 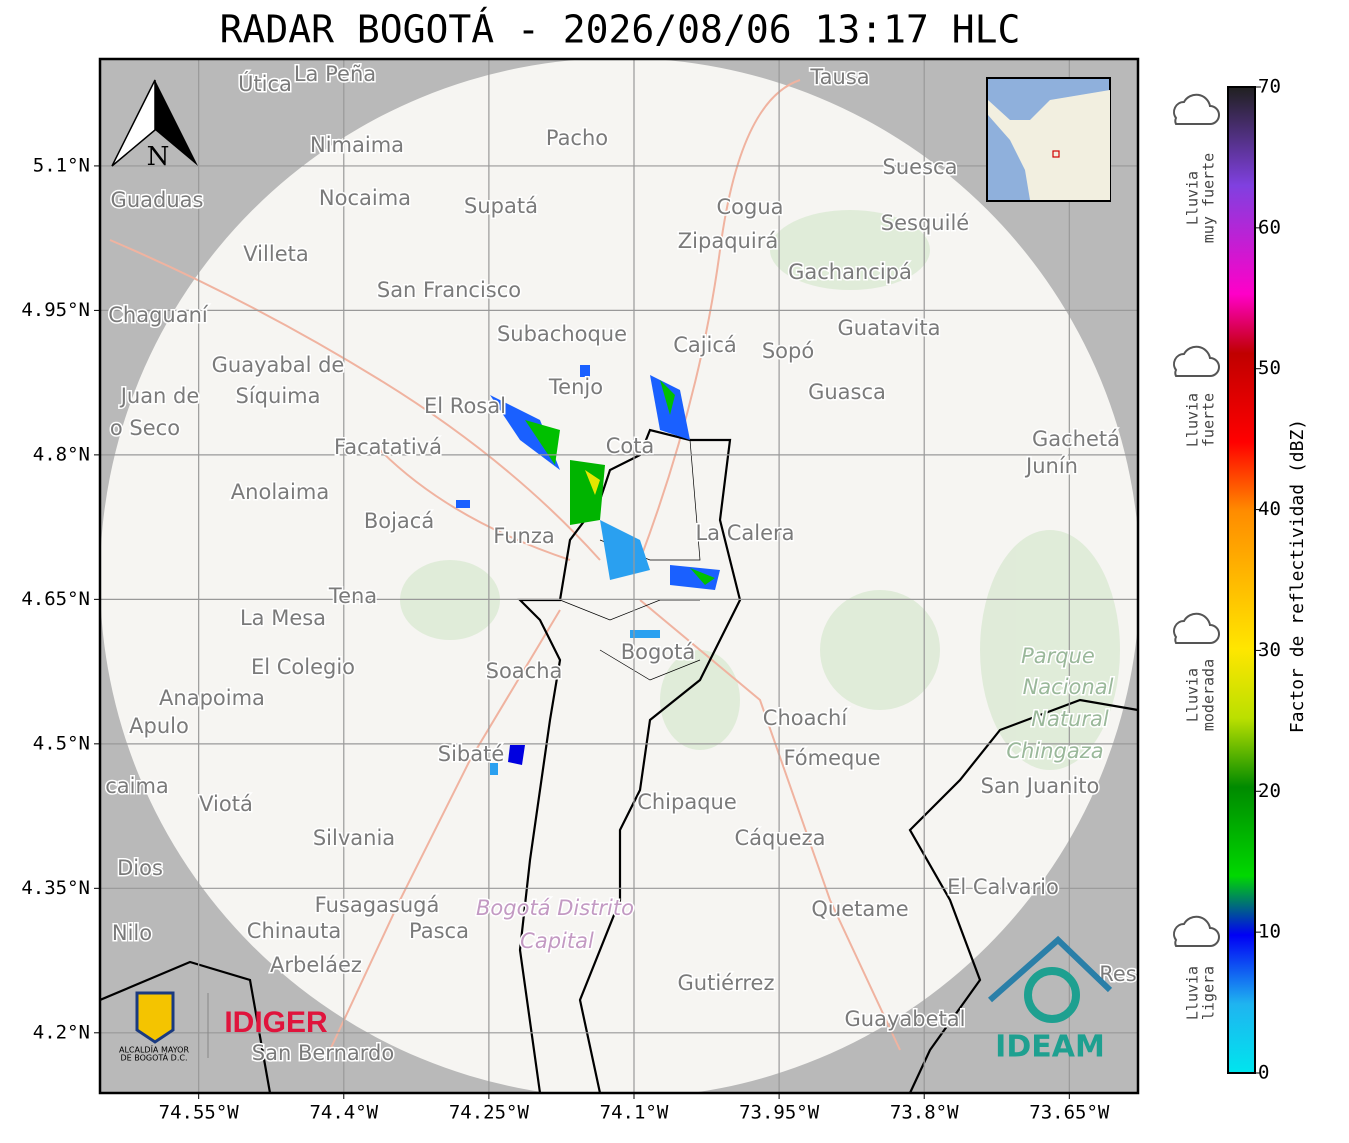 What do you see at coordinates (294, 931) in the screenshot?
I see `place-label: Chinauta` at bounding box center [294, 931].